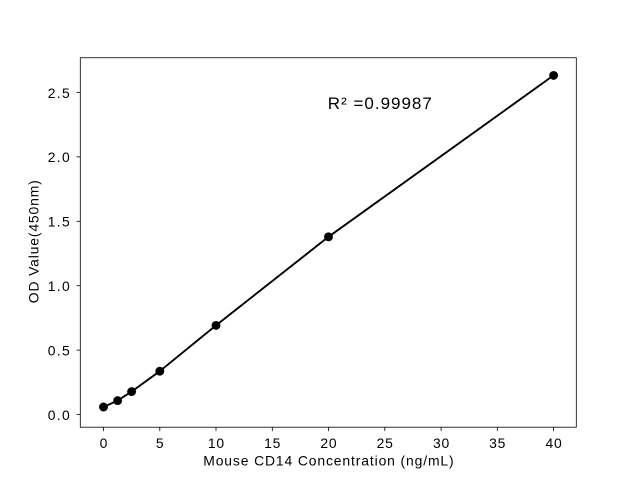  I want to click on svg-text: 0.5, so click(59, 350).